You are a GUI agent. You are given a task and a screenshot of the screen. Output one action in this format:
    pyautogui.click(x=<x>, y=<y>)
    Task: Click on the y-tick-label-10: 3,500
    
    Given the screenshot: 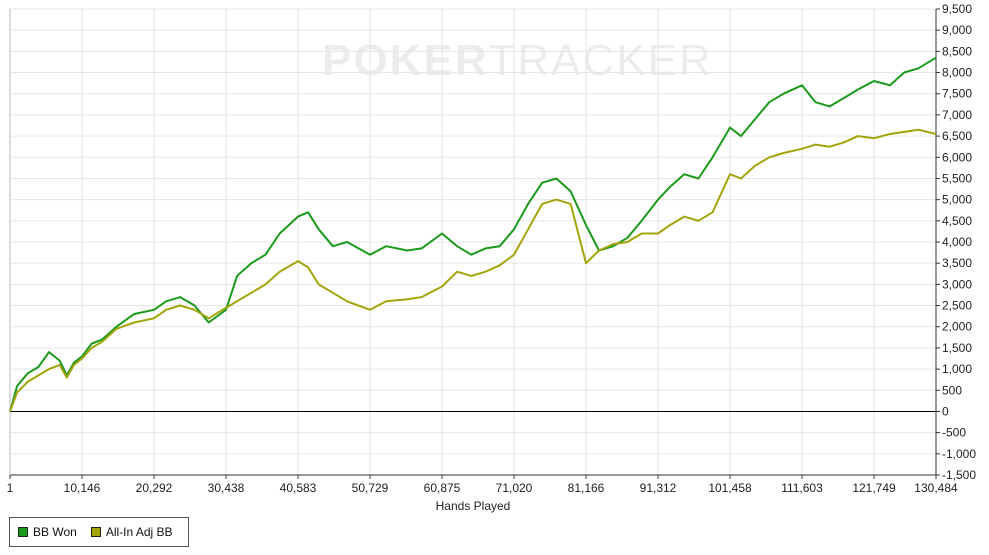 What is the action you would take?
    pyautogui.click(x=957, y=263)
    